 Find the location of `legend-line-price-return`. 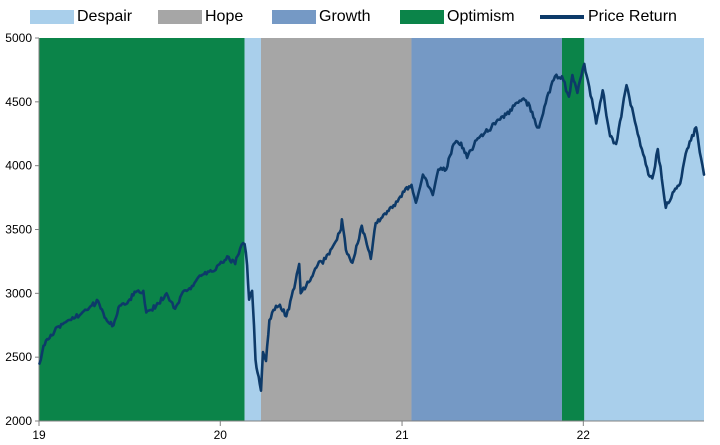

legend-line-price-return is located at coordinates (562, 17).